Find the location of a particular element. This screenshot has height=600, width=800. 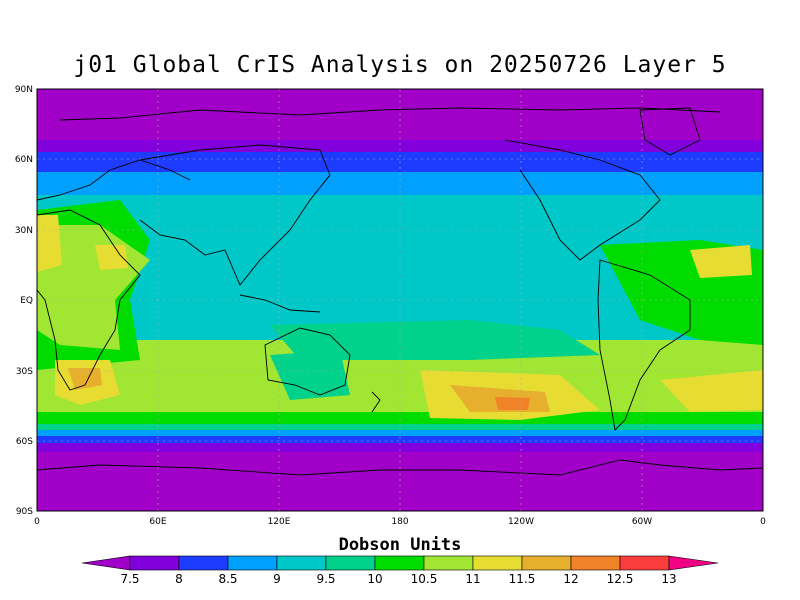

colorbar-label: 12 is located at coordinates (570, 579).